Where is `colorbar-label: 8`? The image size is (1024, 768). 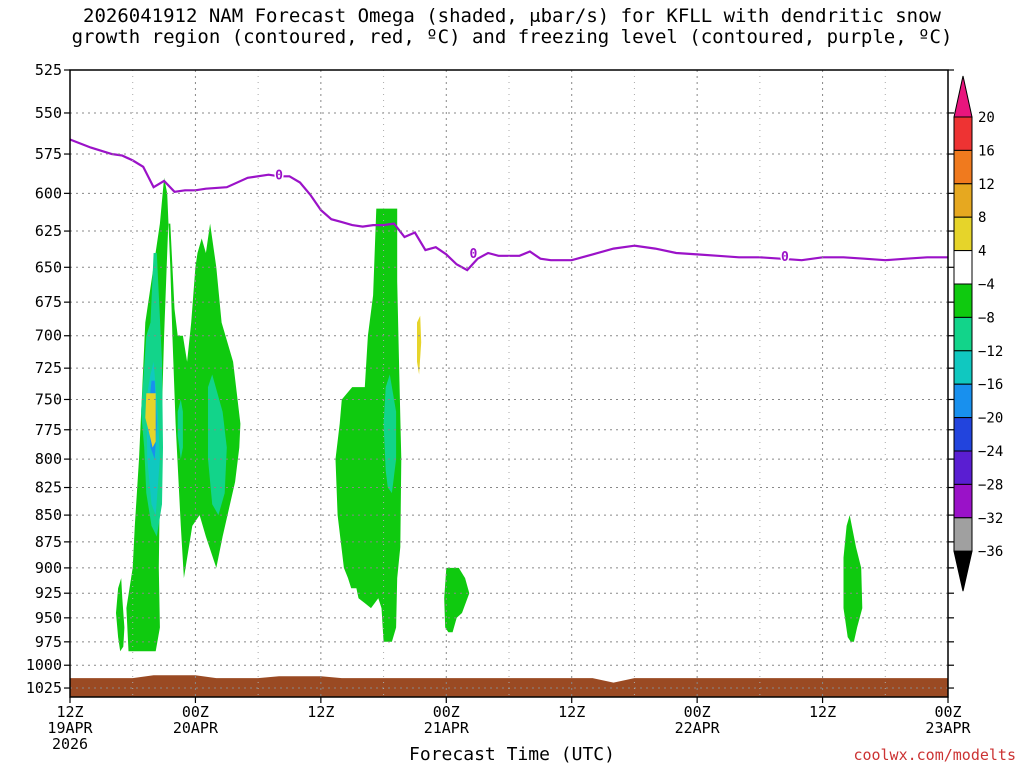 colorbar-label: 8 is located at coordinates (982, 218).